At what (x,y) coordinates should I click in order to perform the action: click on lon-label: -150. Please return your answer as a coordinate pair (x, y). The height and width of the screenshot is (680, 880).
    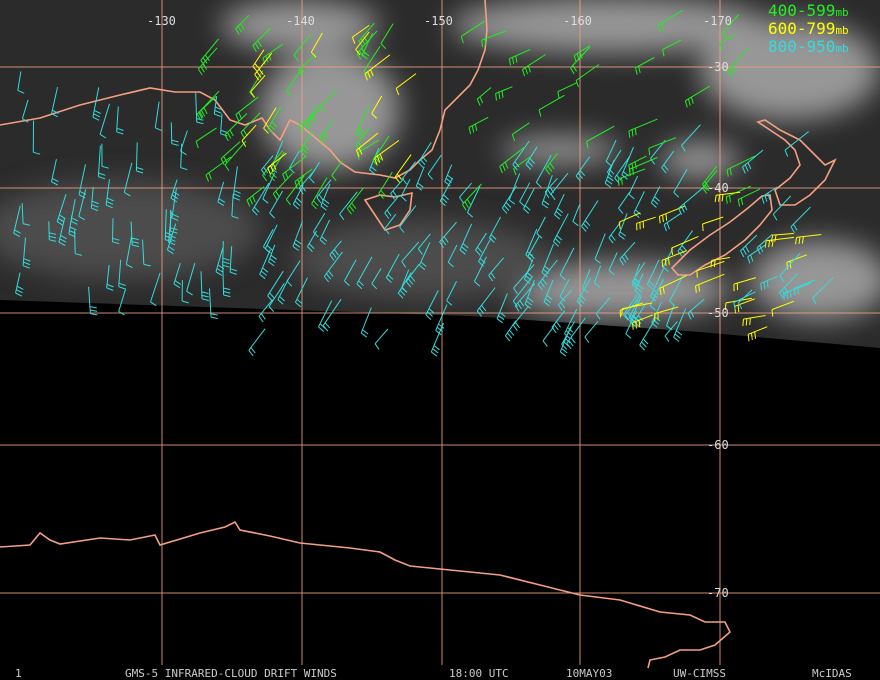
    Looking at the image, I should click on (438, 21).